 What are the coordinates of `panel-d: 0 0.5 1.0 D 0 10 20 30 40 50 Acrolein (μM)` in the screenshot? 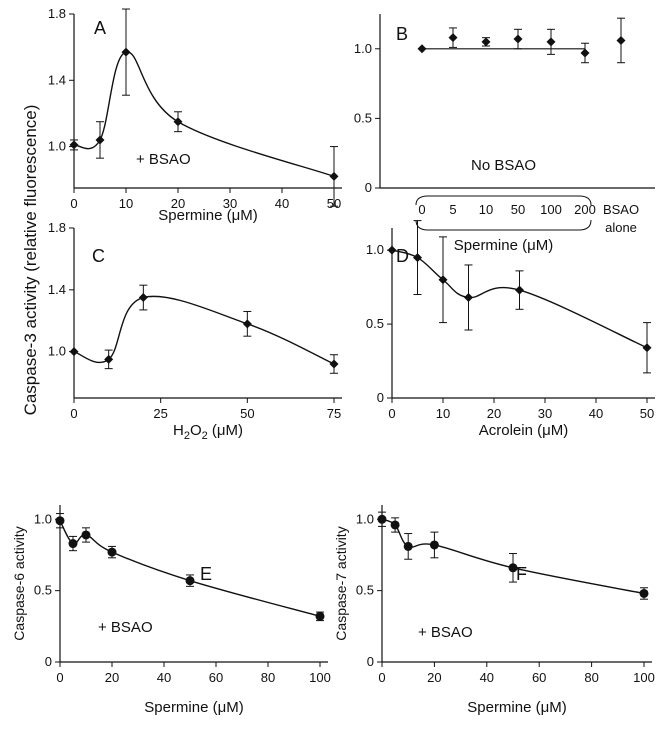 It's located at (510, 329).